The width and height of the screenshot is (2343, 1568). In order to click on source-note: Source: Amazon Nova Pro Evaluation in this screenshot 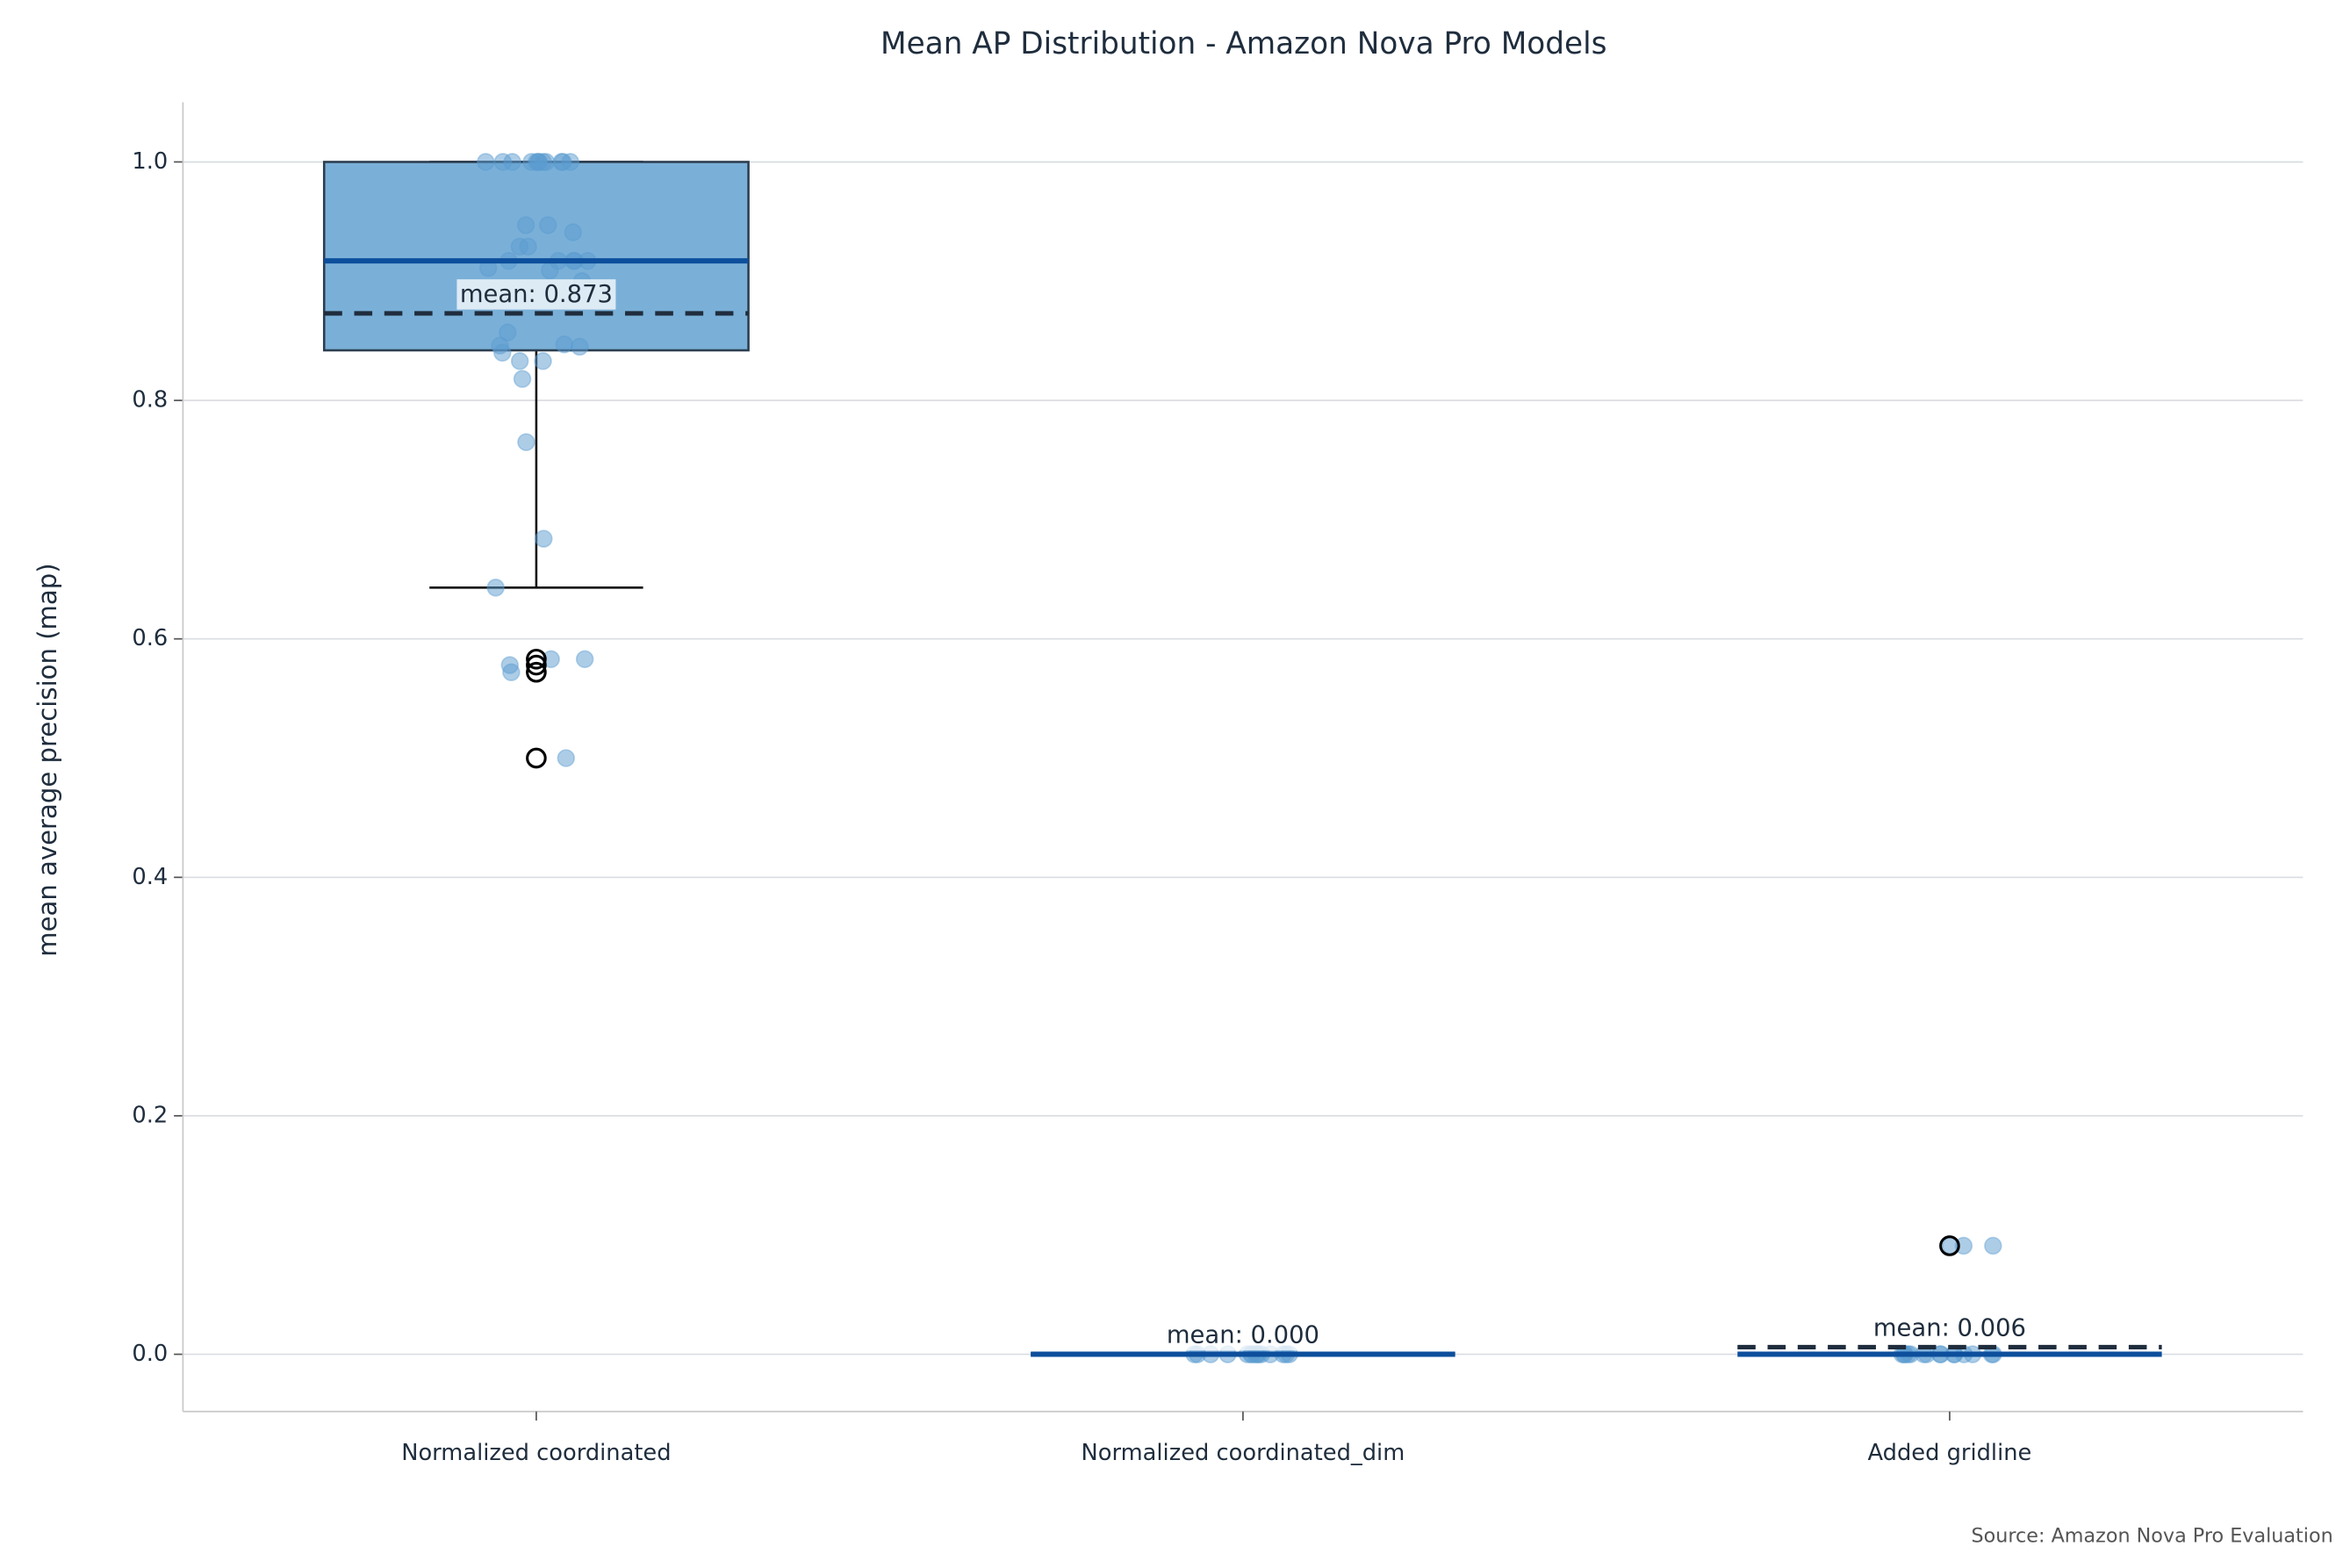, I will do `click(2152, 1536)`.